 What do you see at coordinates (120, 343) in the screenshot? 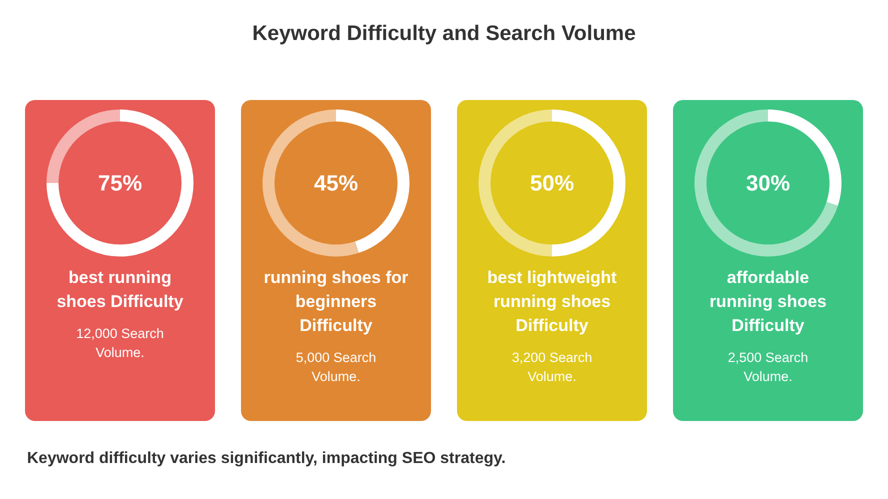
I see `text: 12,000 Search Volume.` at bounding box center [120, 343].